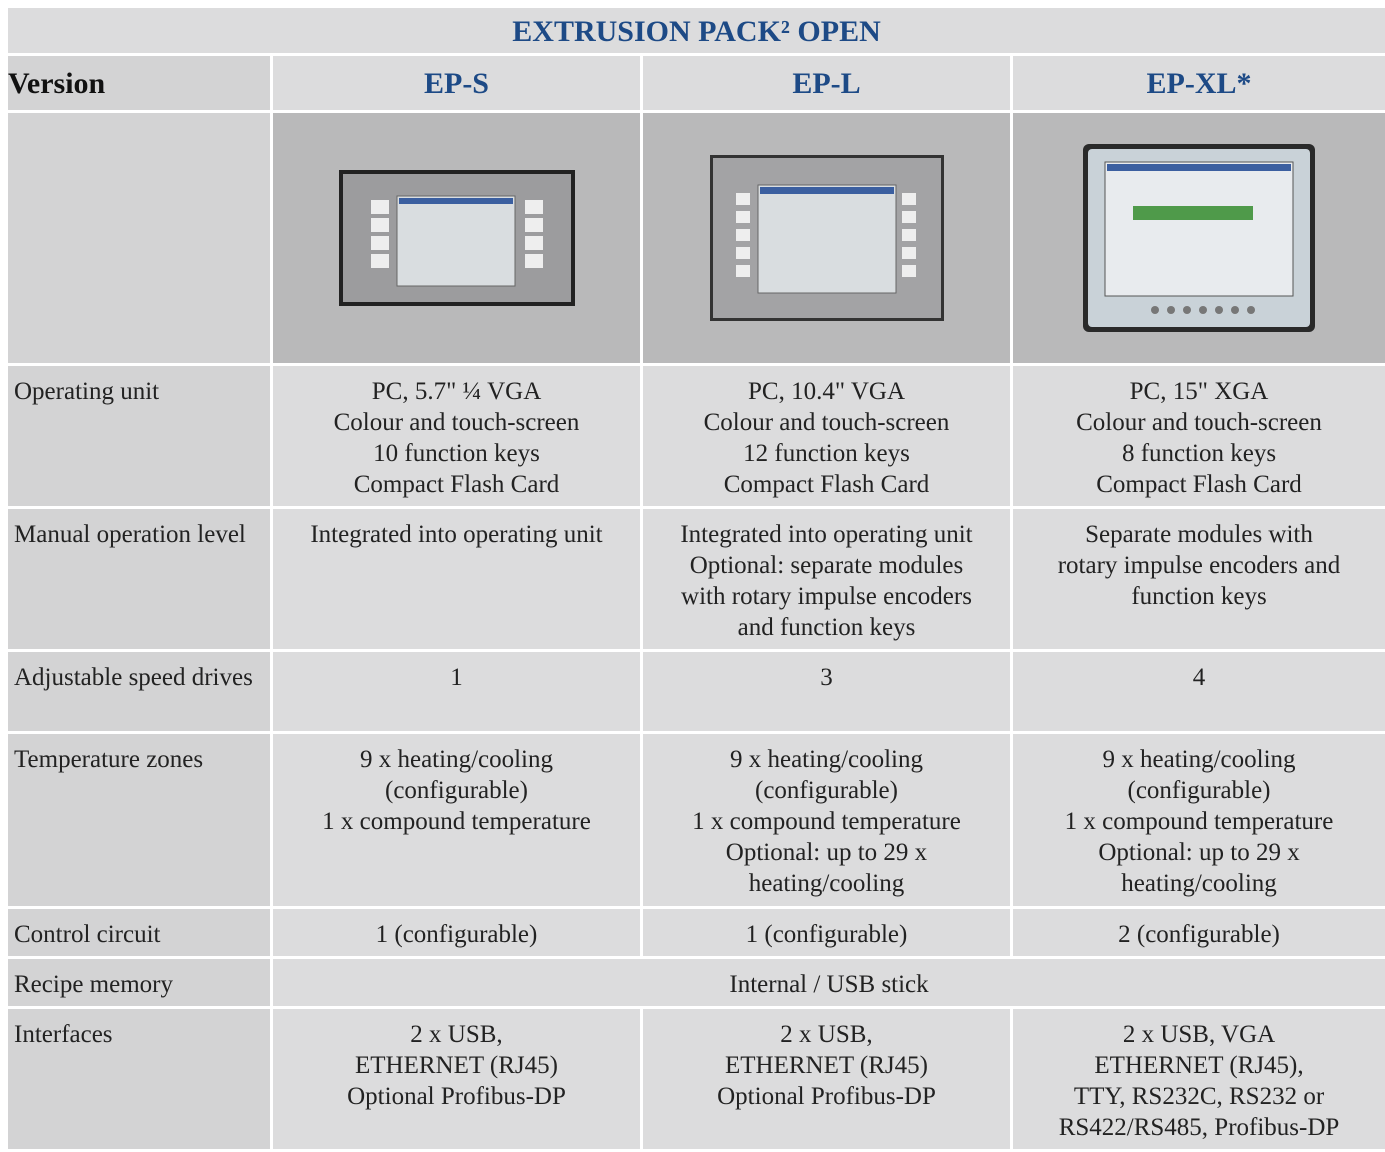  I want to click on title-row: EXTRUSION PACK² OPEN, so click(696, 30).